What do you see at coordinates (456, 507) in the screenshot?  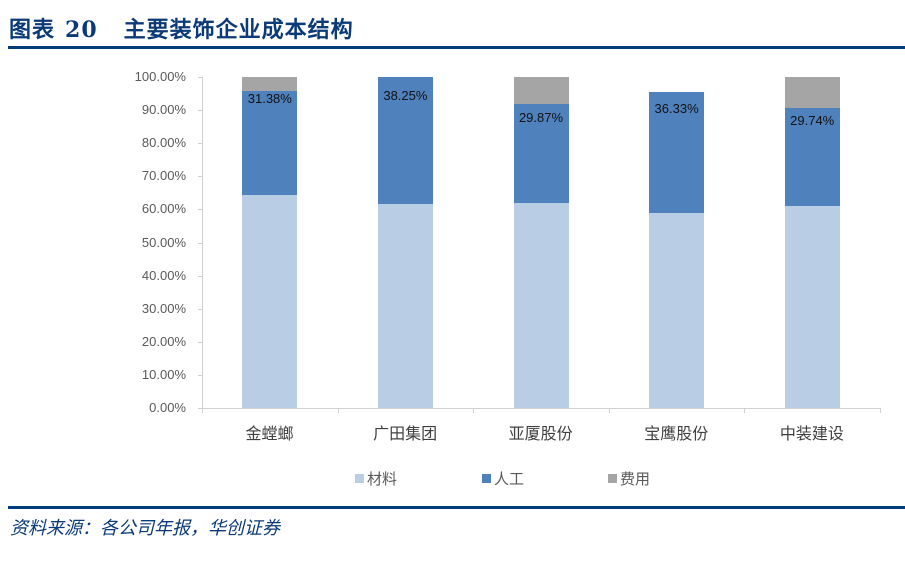 I see `footer-rule` at bounding box center [456, 507].